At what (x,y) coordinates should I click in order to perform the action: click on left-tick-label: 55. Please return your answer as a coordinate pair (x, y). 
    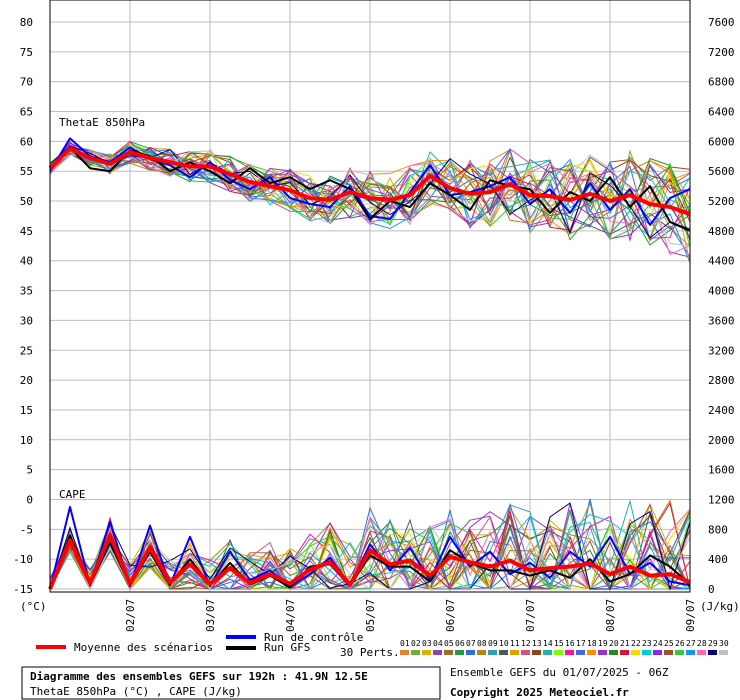
    Looking at the image, I should click on (26, 171).